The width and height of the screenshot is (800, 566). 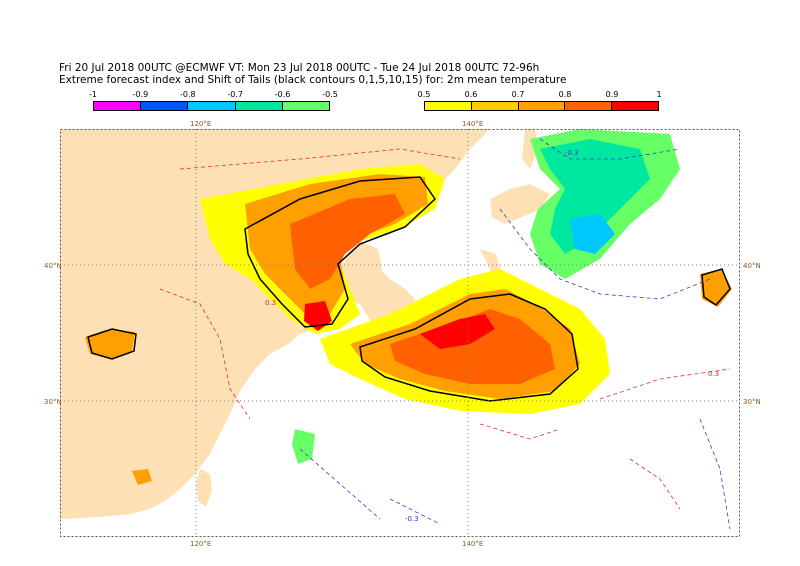 What do you see at coordinates (201, 124) in the screenshot?
I see `lon-label-120-top: 120°E` at bounding box center [201, 124].